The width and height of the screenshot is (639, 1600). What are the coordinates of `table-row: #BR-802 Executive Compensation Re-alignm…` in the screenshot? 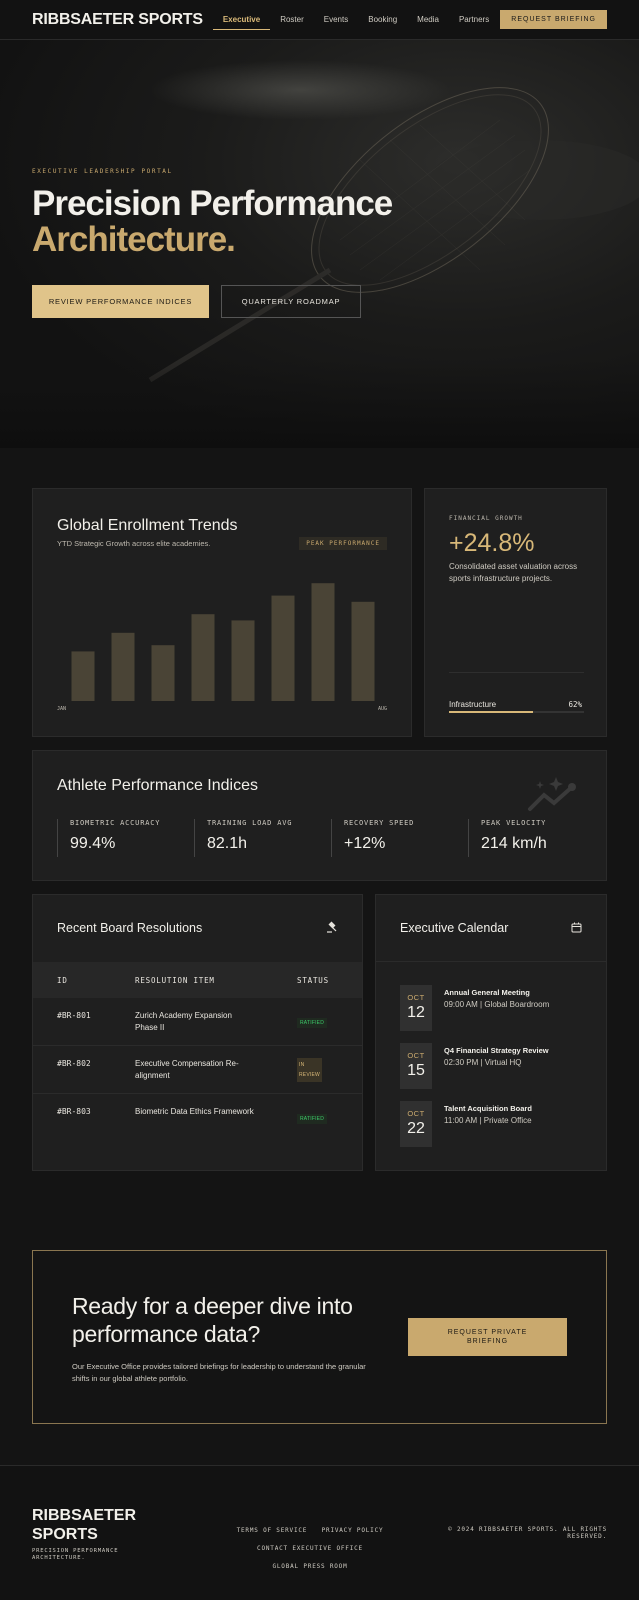 It's located at (197, 1070).